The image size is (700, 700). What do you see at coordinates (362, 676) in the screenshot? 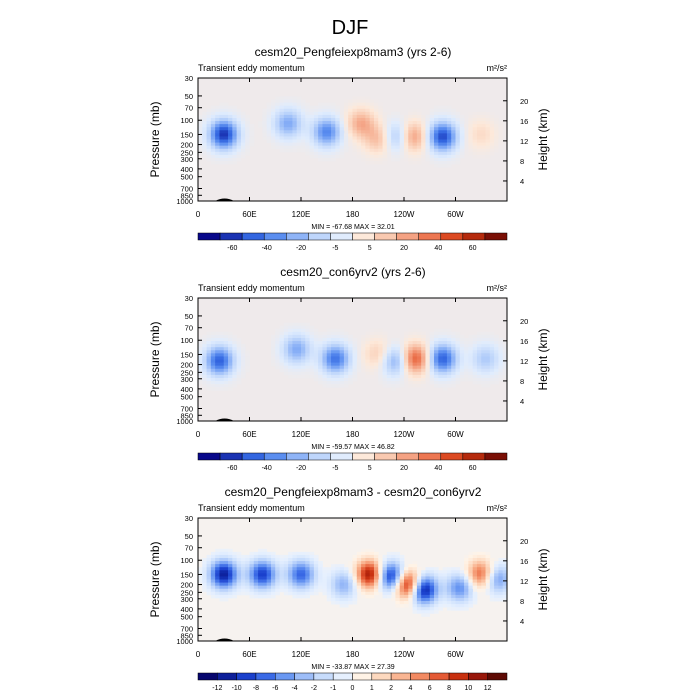
I see `colorbar-box` at bounding box center [362, 676].